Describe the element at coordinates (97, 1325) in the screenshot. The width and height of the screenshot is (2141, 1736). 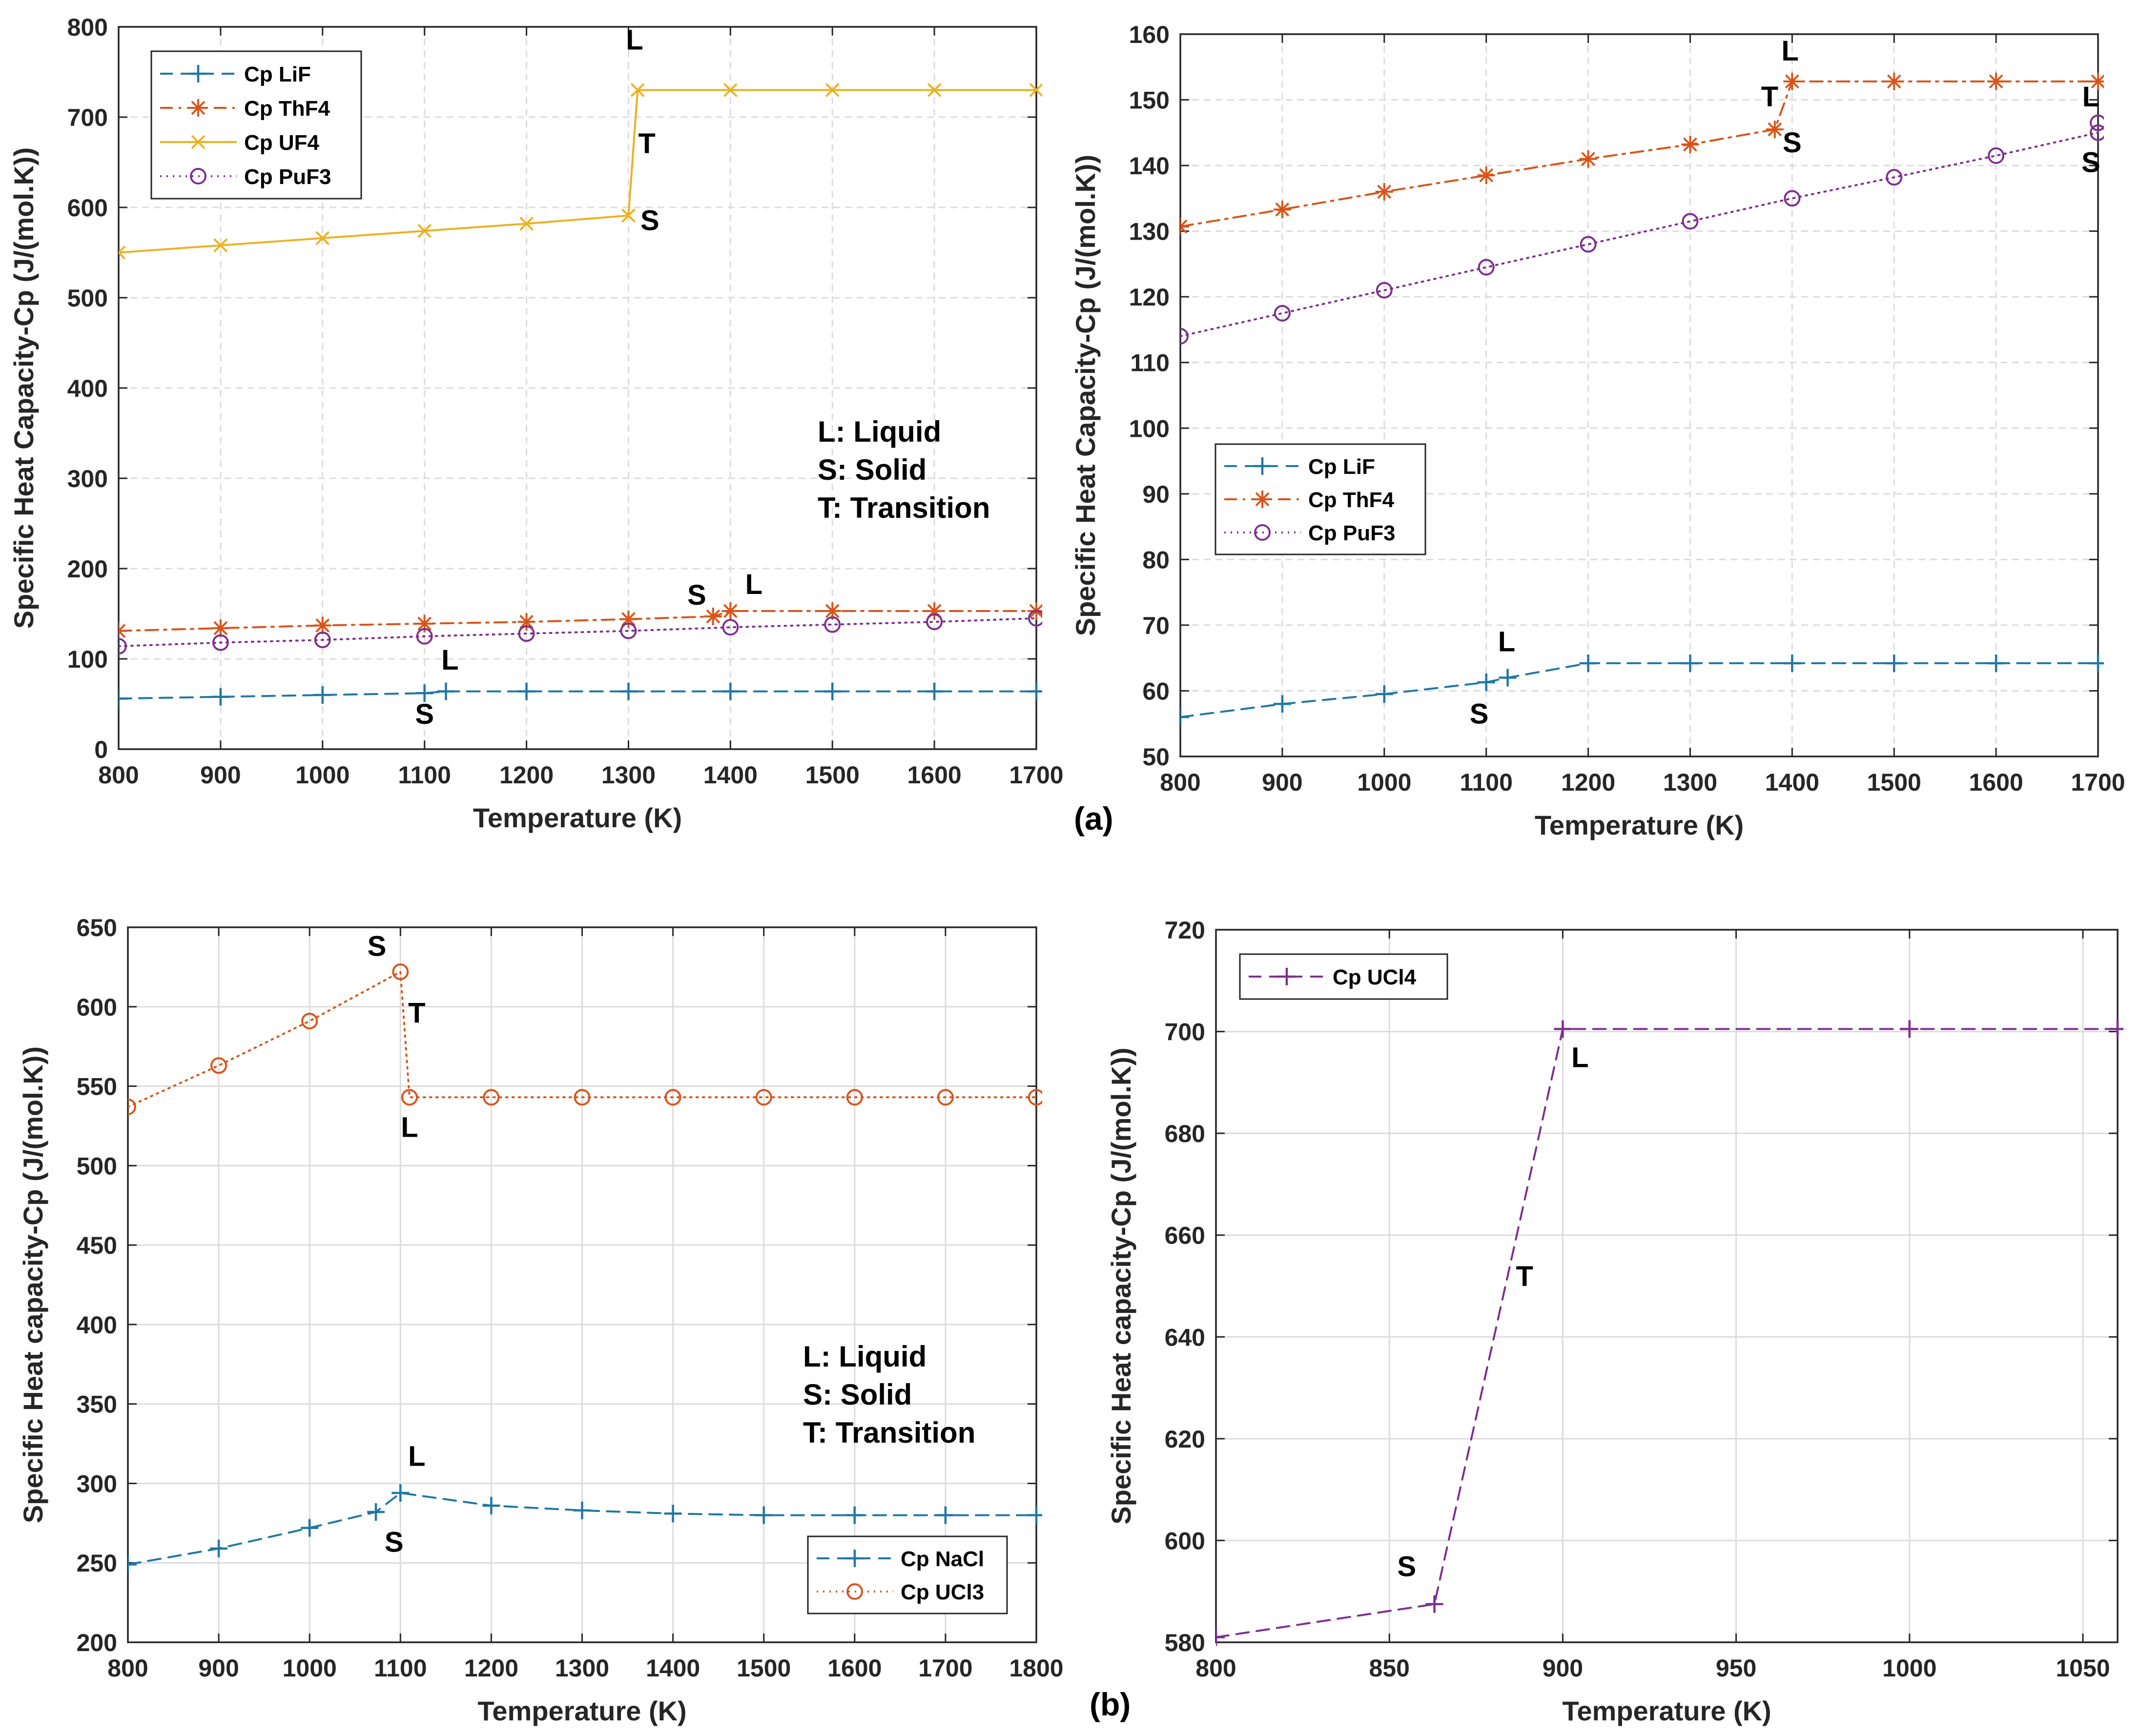
I see `y-tick-label: 400` at that location.